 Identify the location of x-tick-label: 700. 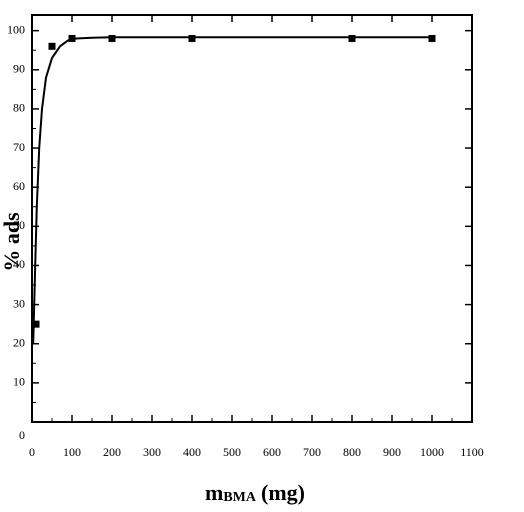
(312, 452).